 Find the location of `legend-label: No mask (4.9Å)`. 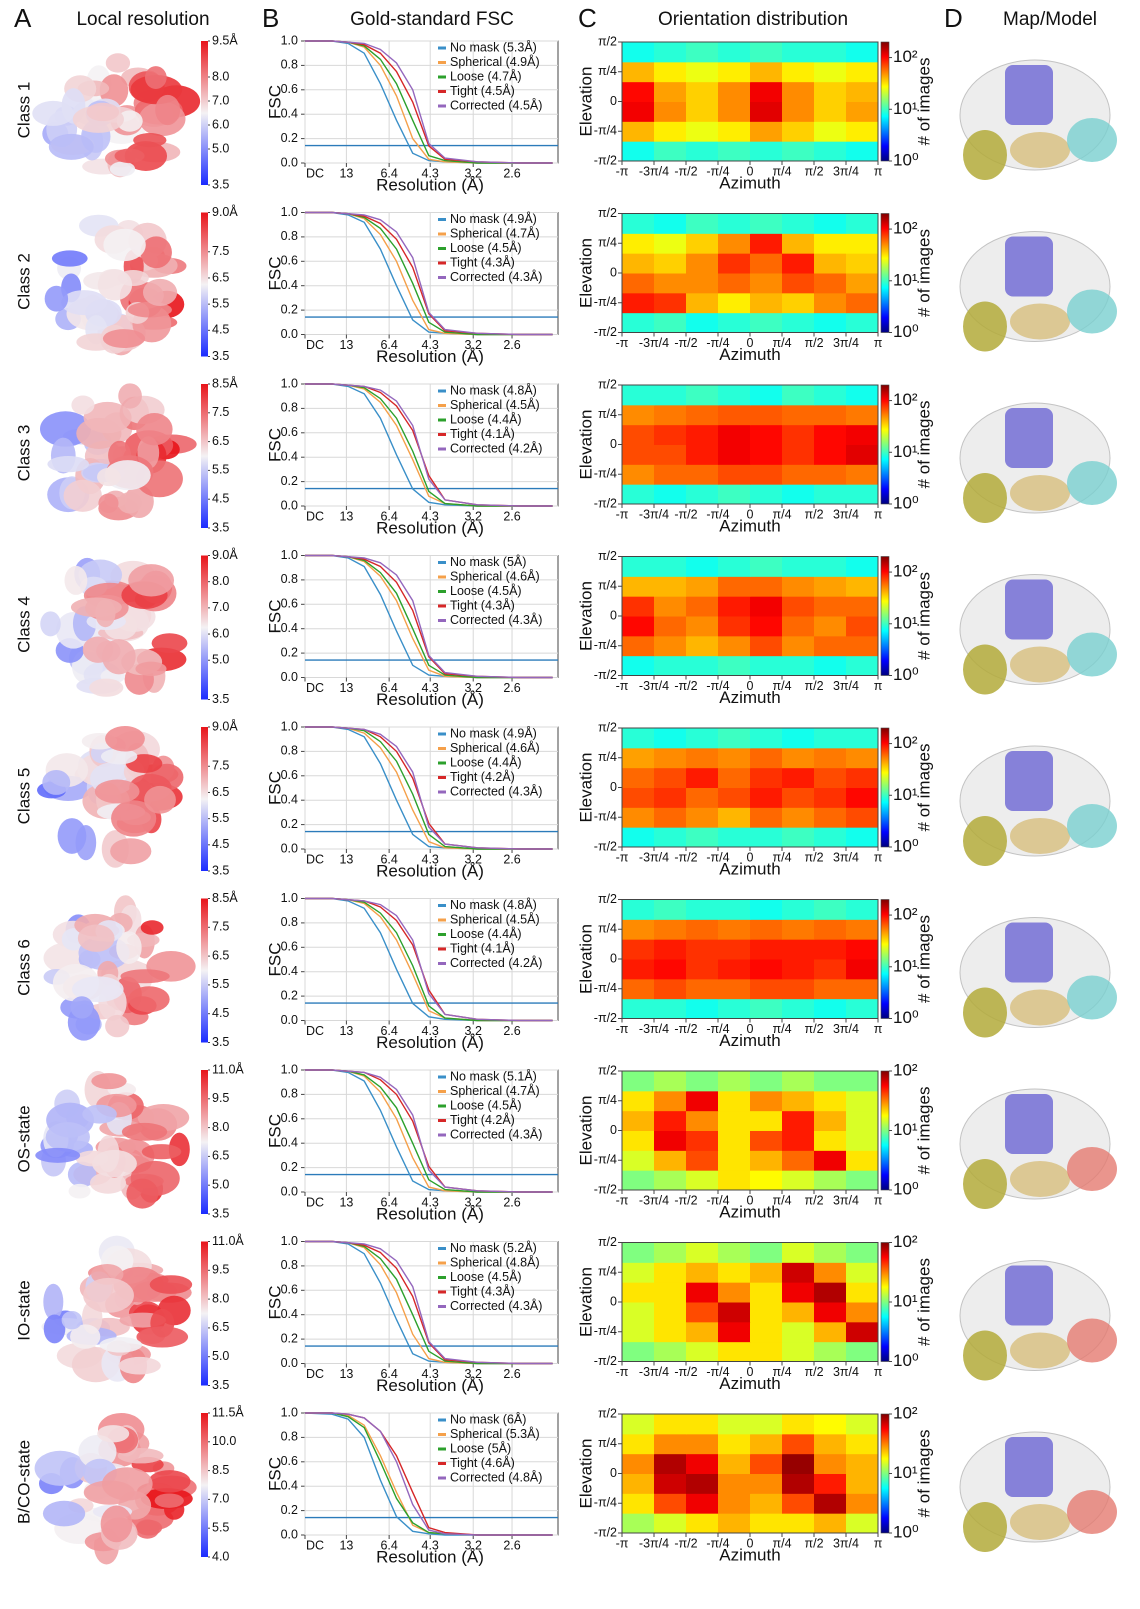

legend-label: No mask (4.9Å) is located at coordinates (493, 218).